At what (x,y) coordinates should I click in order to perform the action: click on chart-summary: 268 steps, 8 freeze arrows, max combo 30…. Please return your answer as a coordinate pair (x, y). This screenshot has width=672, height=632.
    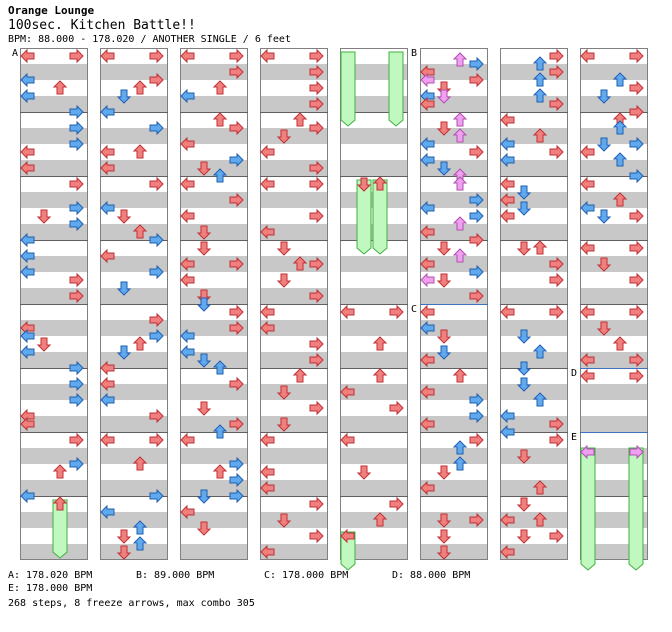
    Looking at the image, I should click on (131, 603).